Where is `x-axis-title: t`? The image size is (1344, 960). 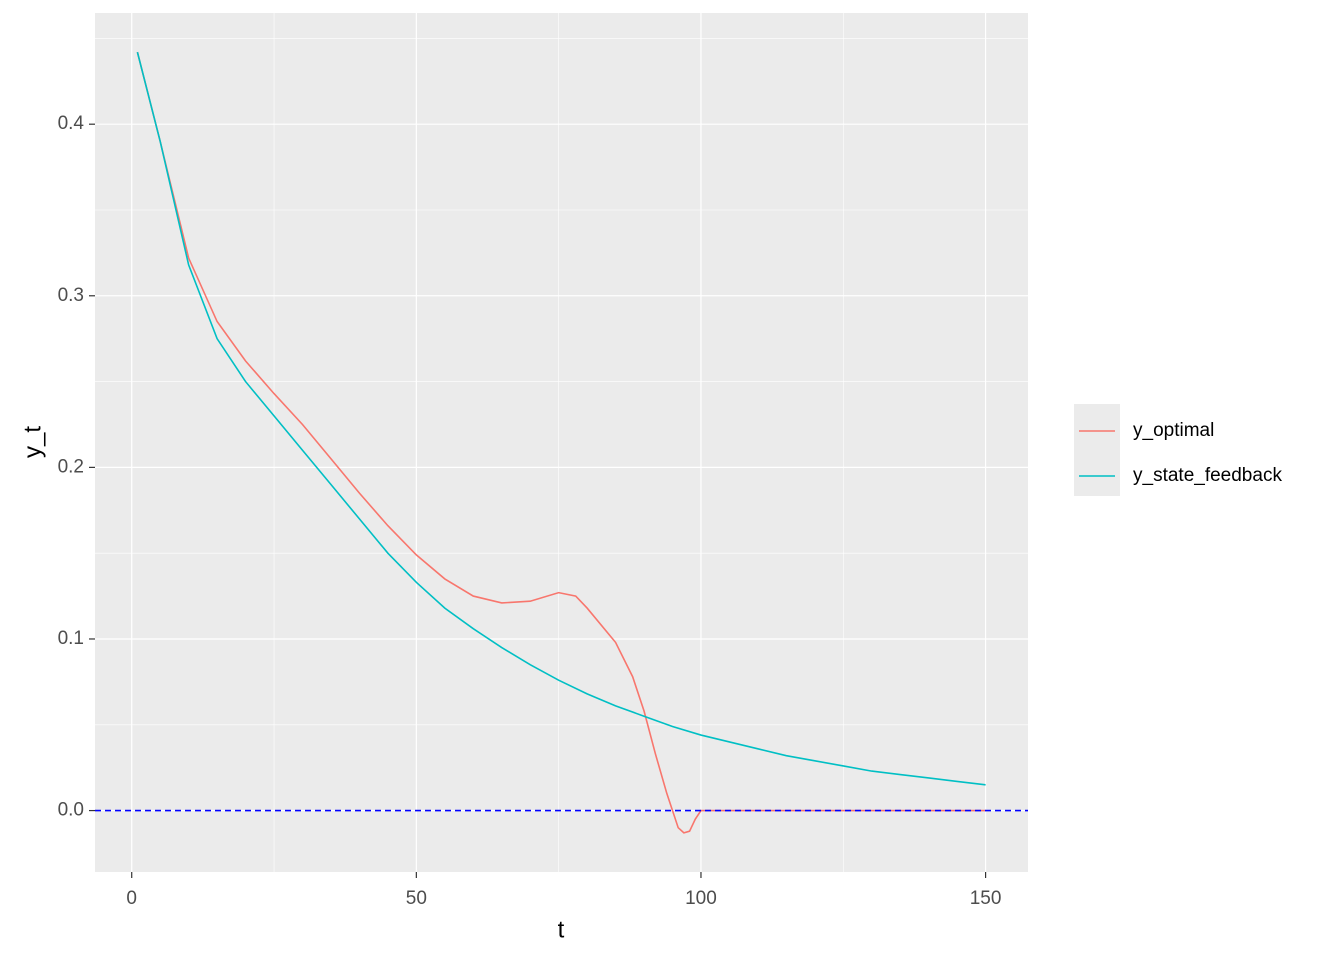 x-axis-title: t is located at coordinates (561, 929).